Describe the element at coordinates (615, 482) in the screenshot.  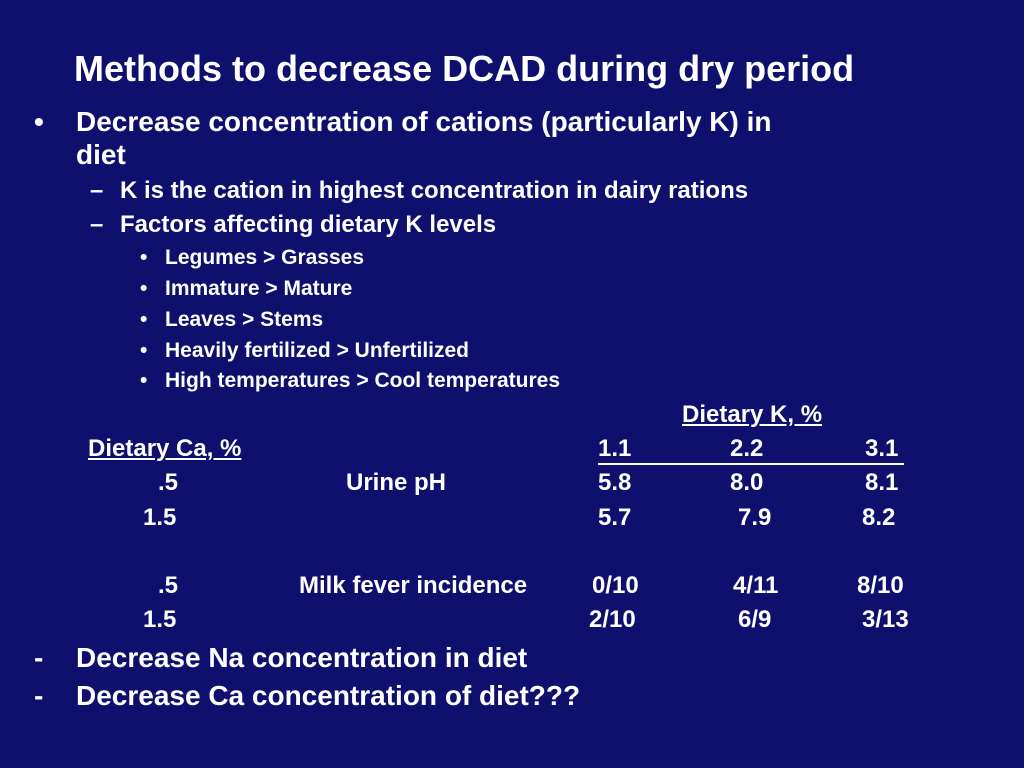
I see `table-cell: 5.8` at that location.